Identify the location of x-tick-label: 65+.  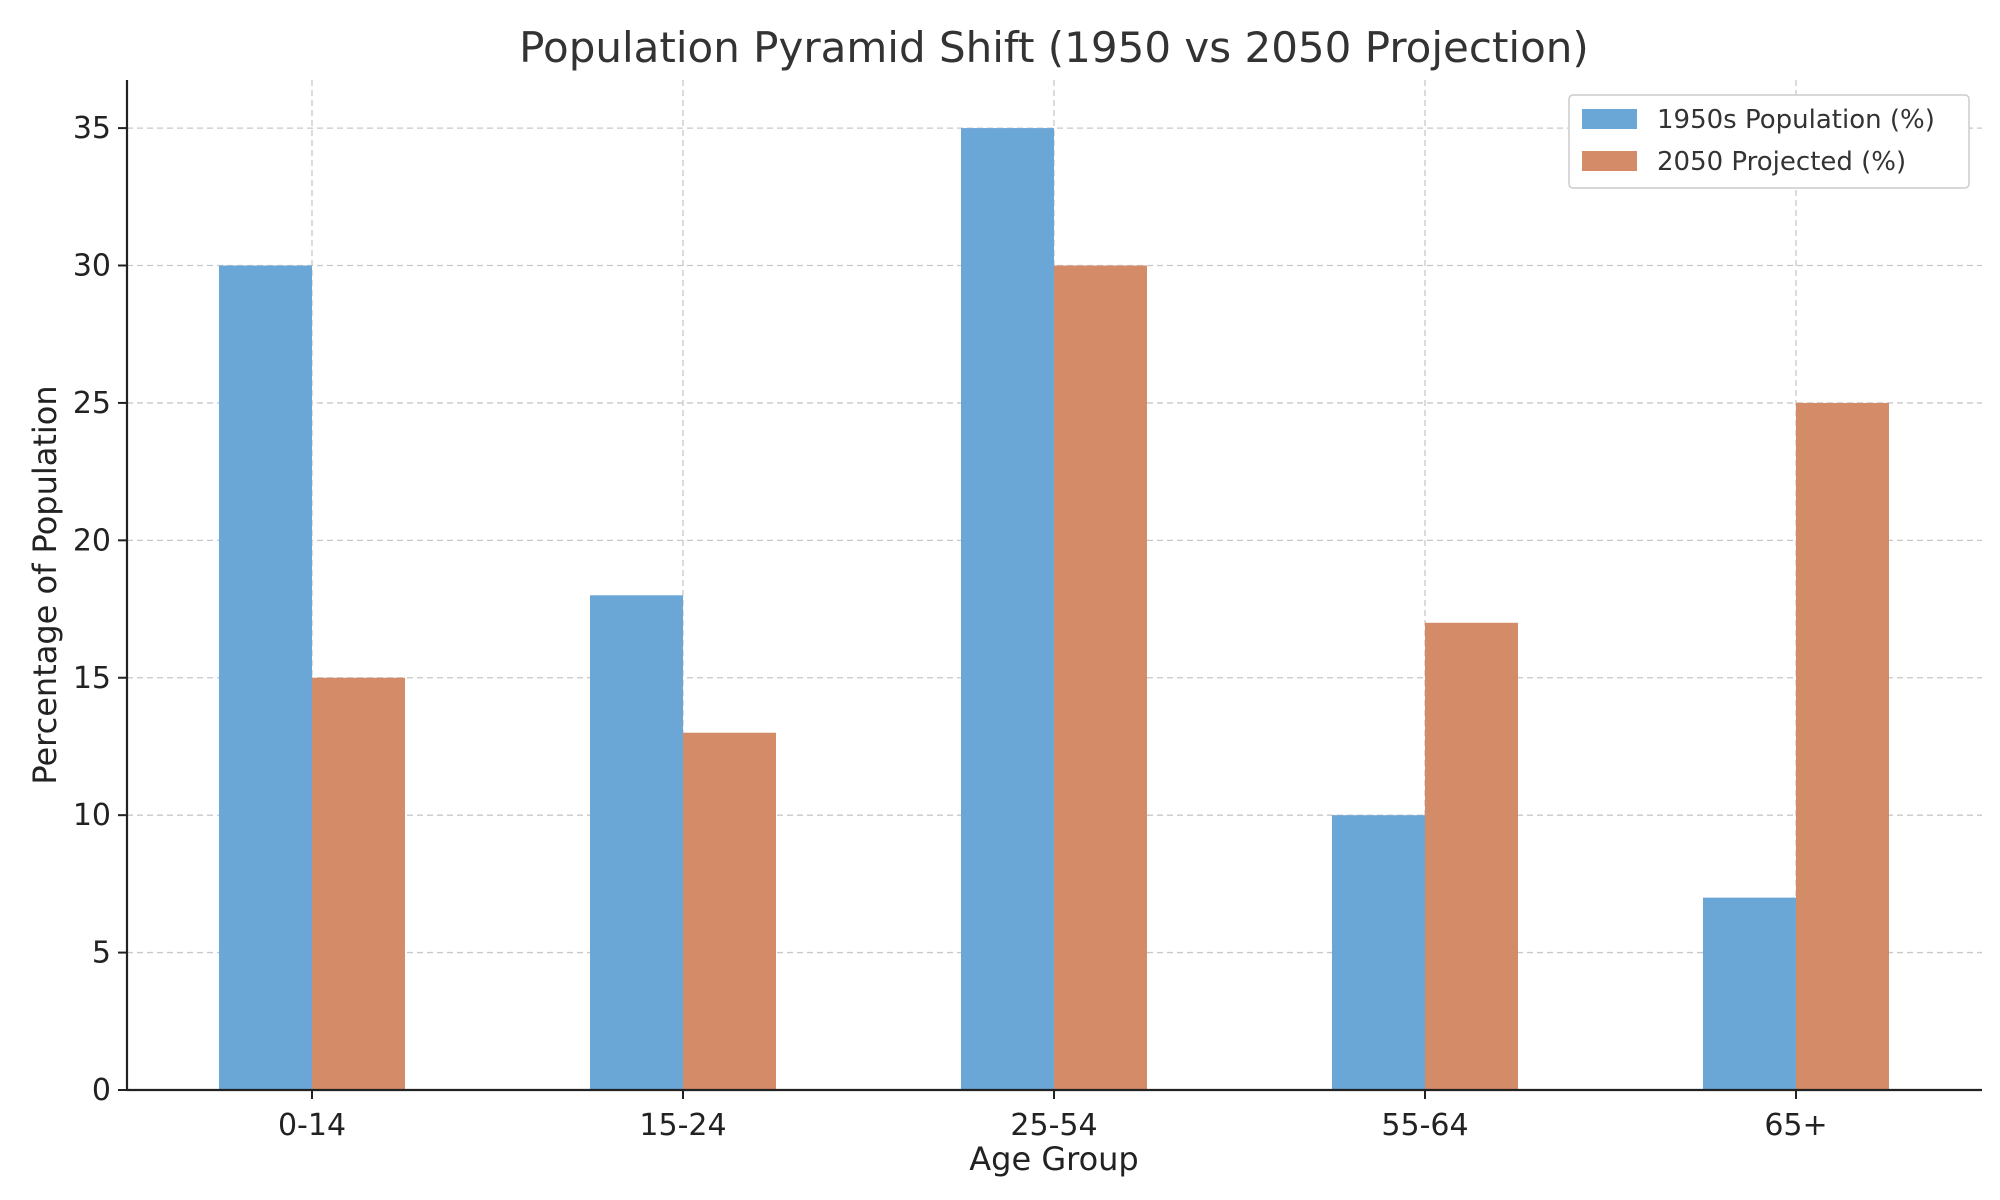
(1795, 1125).